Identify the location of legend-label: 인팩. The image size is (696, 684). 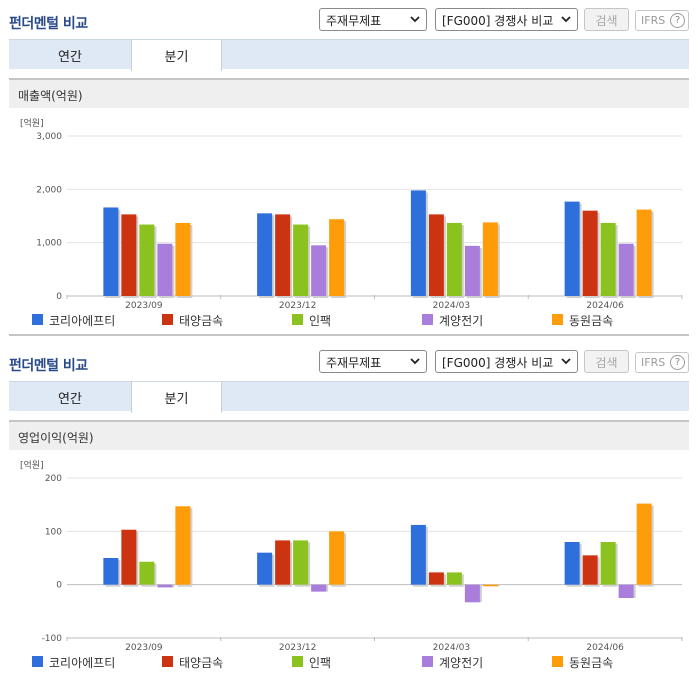
(320, 321).